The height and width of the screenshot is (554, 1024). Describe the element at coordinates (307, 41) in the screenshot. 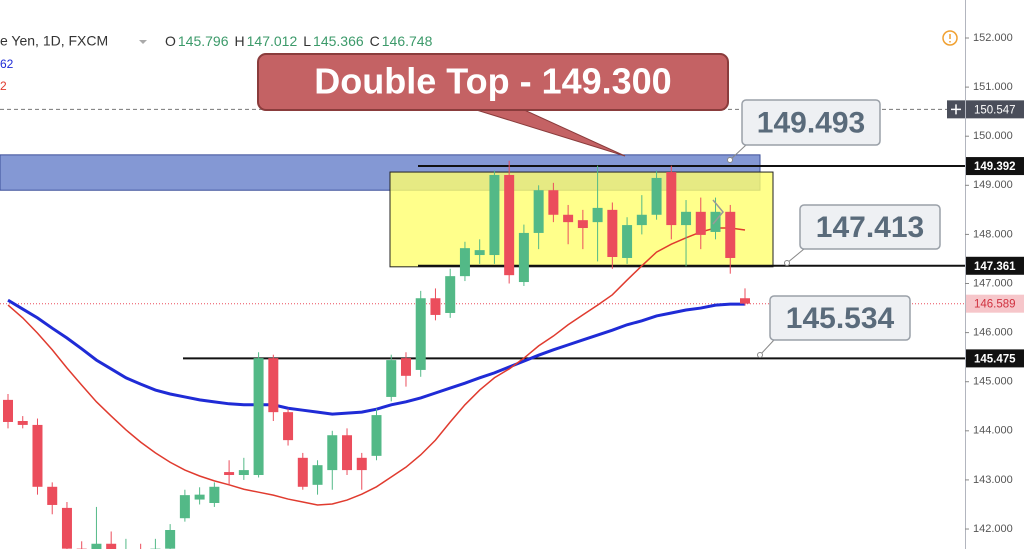

I see `ohlc-key: L` at that location.